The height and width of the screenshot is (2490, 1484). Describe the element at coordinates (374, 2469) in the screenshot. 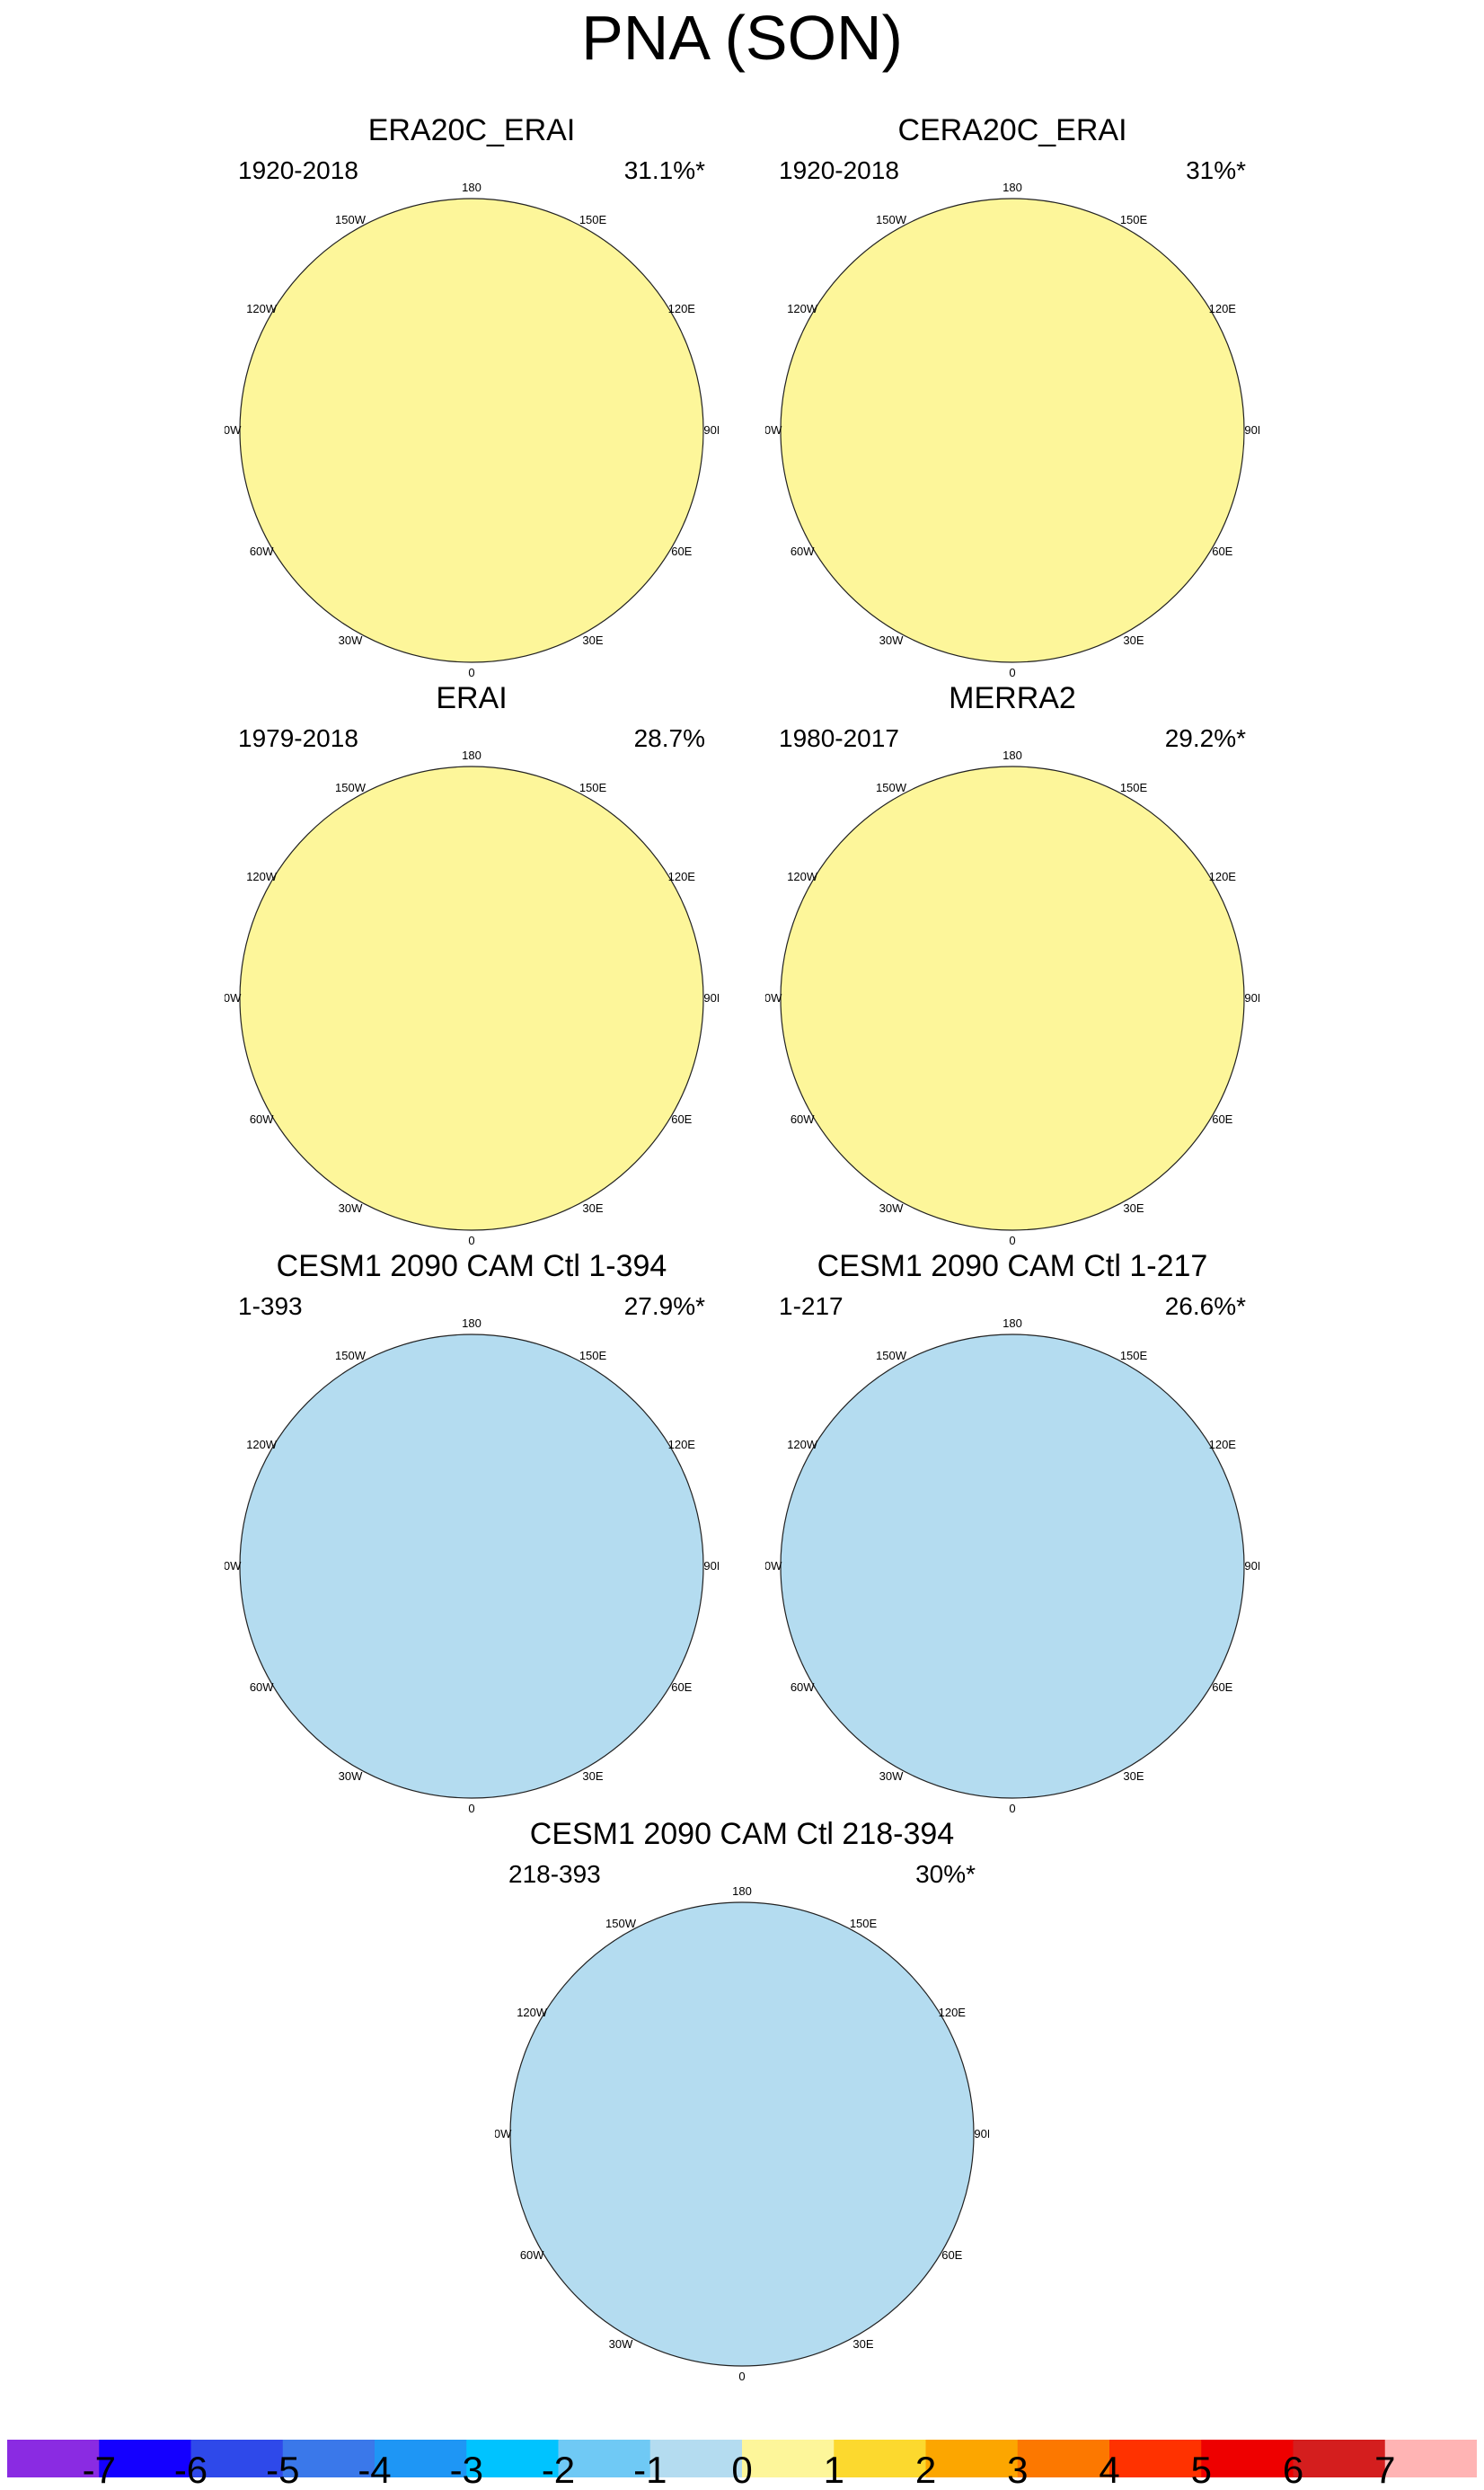

I see `colorbar-tick-label: -4` at that location.